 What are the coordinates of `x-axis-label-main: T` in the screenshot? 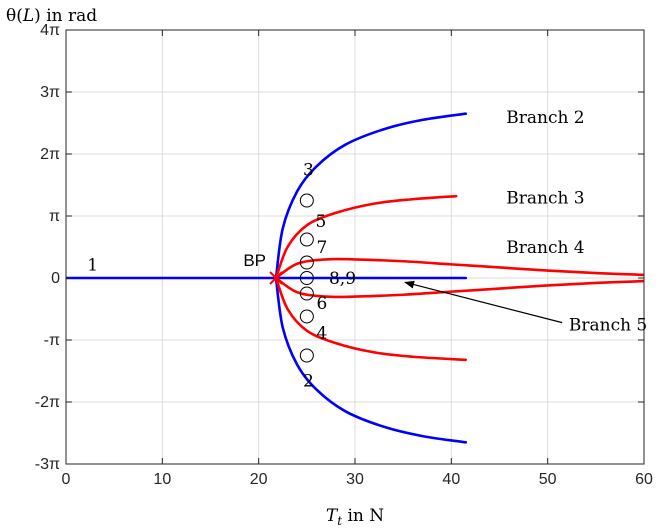 It's located at (332, 516).